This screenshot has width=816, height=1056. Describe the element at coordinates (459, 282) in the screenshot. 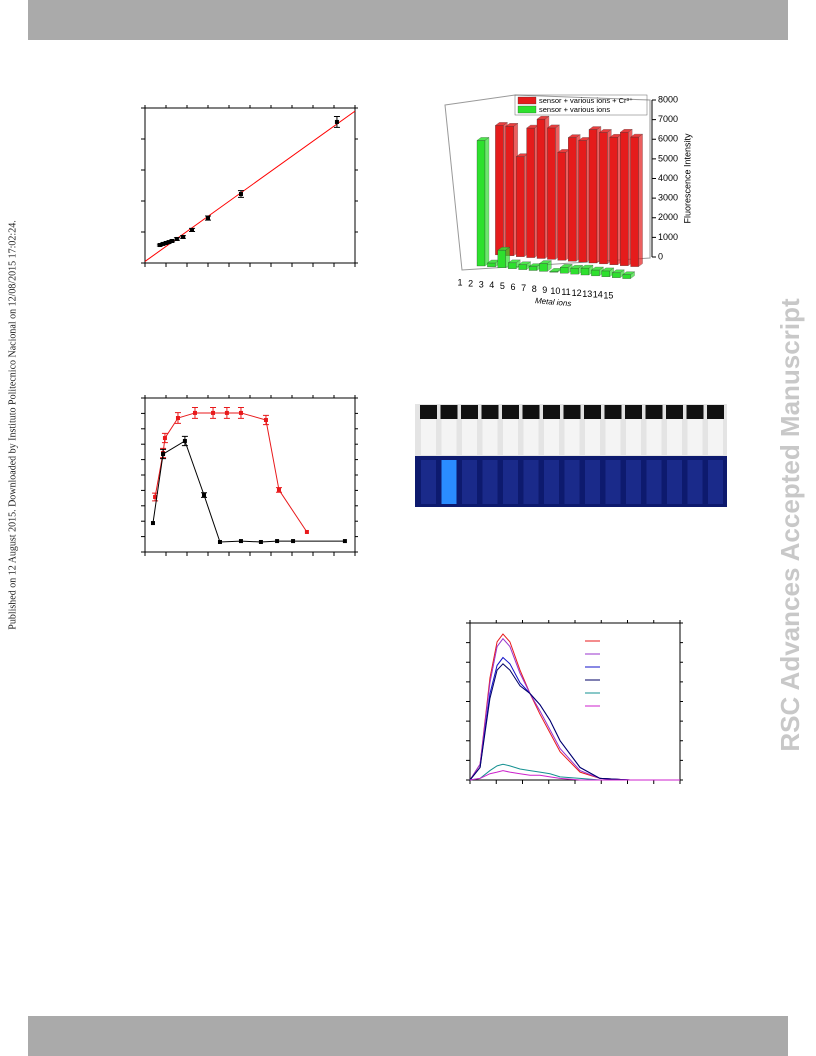

I see `x-tick-label: 1` at that location.